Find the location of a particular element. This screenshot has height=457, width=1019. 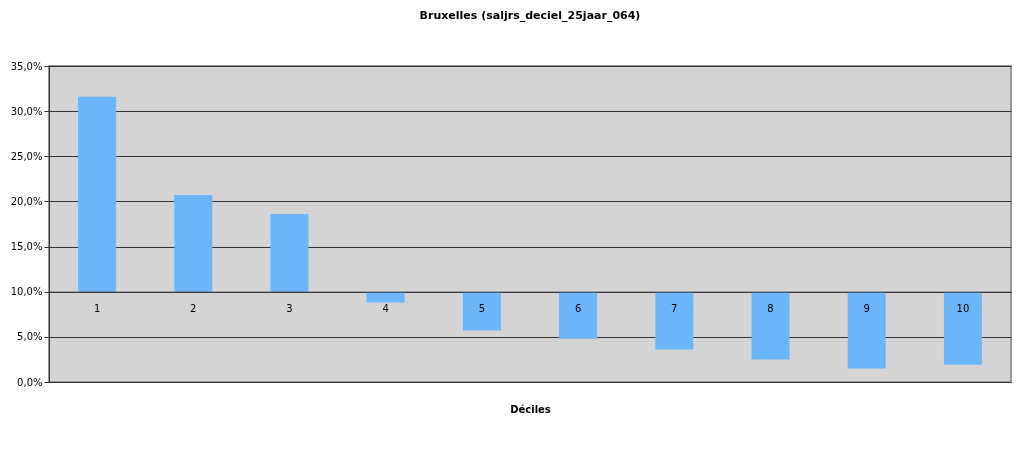

x-tick-label: 3 is located at coordinates (289, 309).